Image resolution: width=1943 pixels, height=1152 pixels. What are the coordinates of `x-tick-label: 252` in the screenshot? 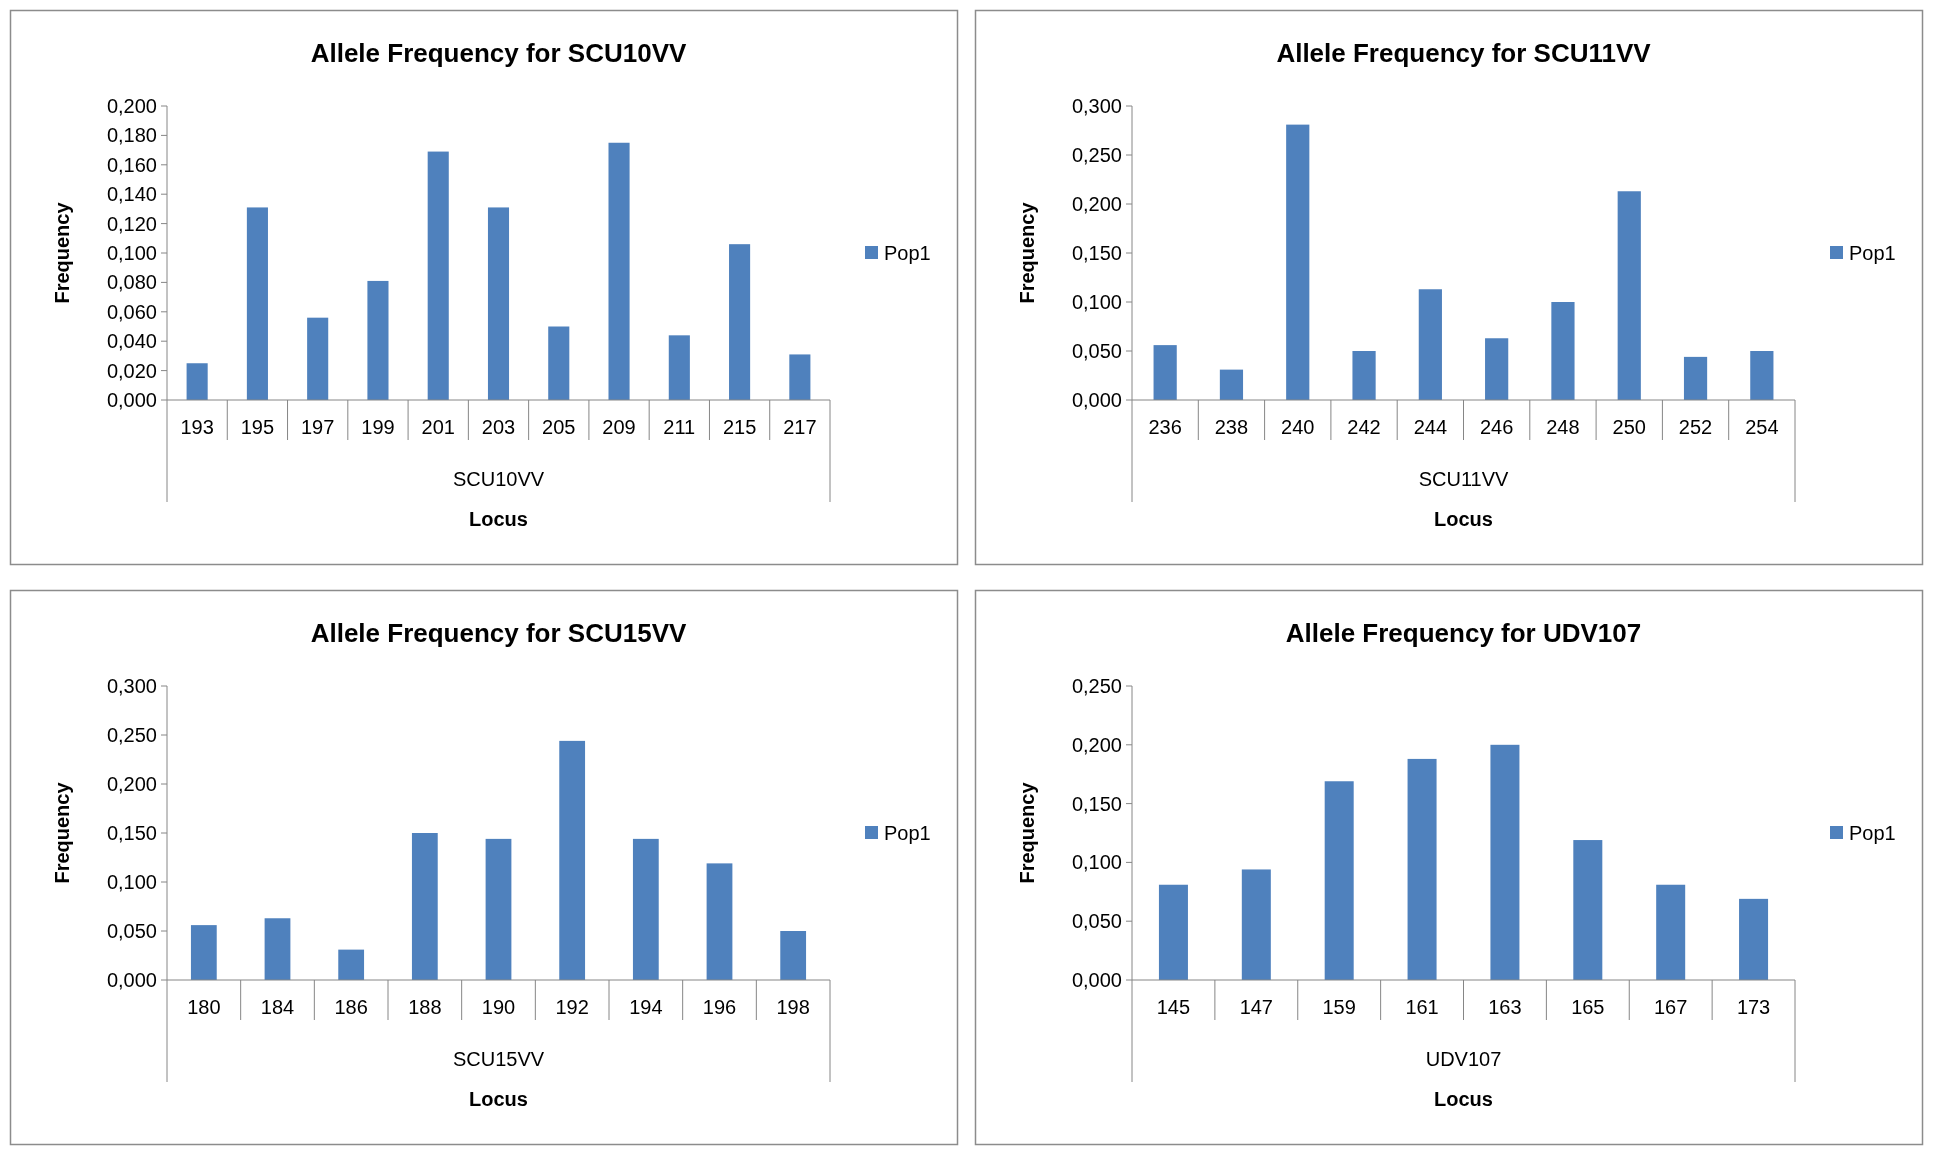 It's located at (1695, 427).